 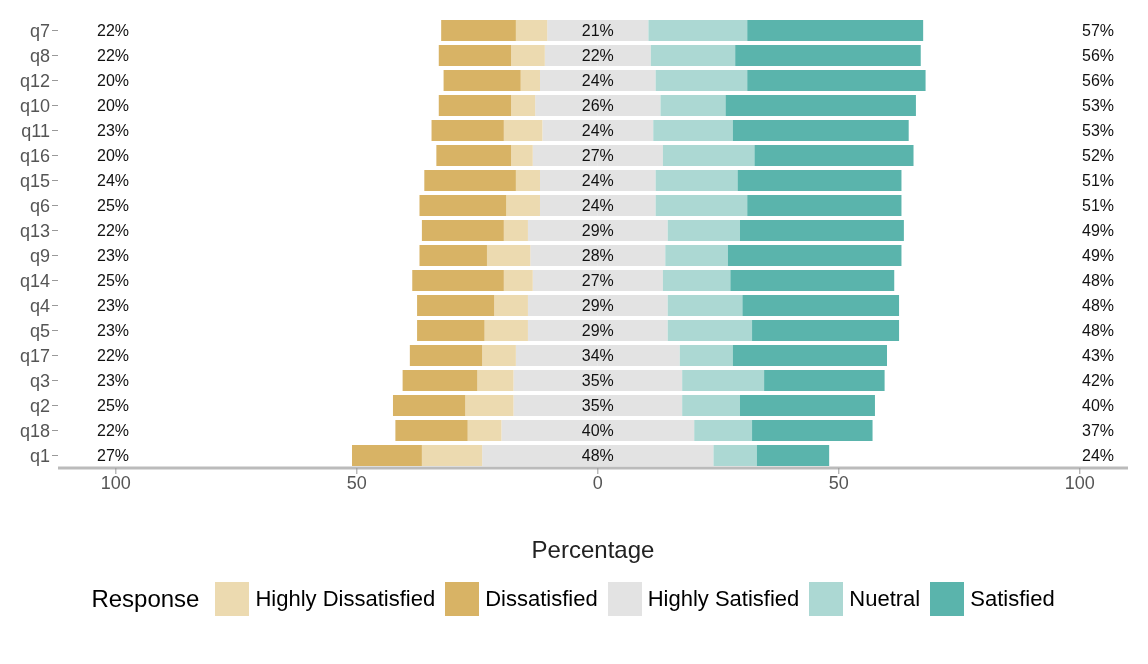 I want to click on y-tick-label: q5, so click(x=39, y=330).